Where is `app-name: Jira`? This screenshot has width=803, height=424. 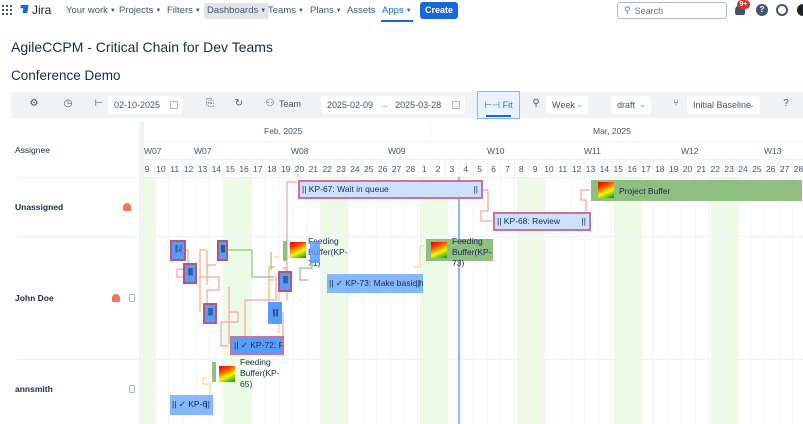 app-name: Jira is located at coordinates (42, 10).